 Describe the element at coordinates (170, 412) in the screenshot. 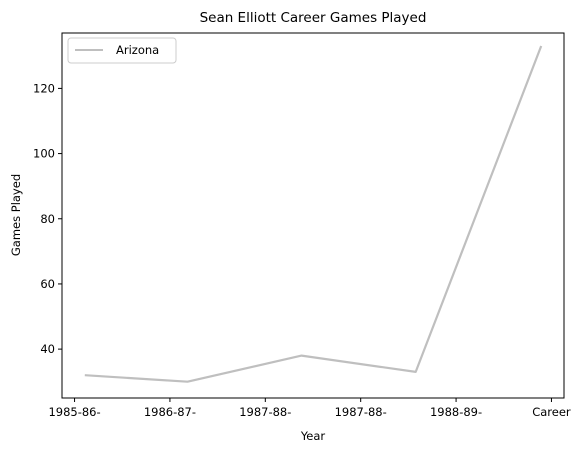

I see `x-tick-label: 1986-87-` at that location.